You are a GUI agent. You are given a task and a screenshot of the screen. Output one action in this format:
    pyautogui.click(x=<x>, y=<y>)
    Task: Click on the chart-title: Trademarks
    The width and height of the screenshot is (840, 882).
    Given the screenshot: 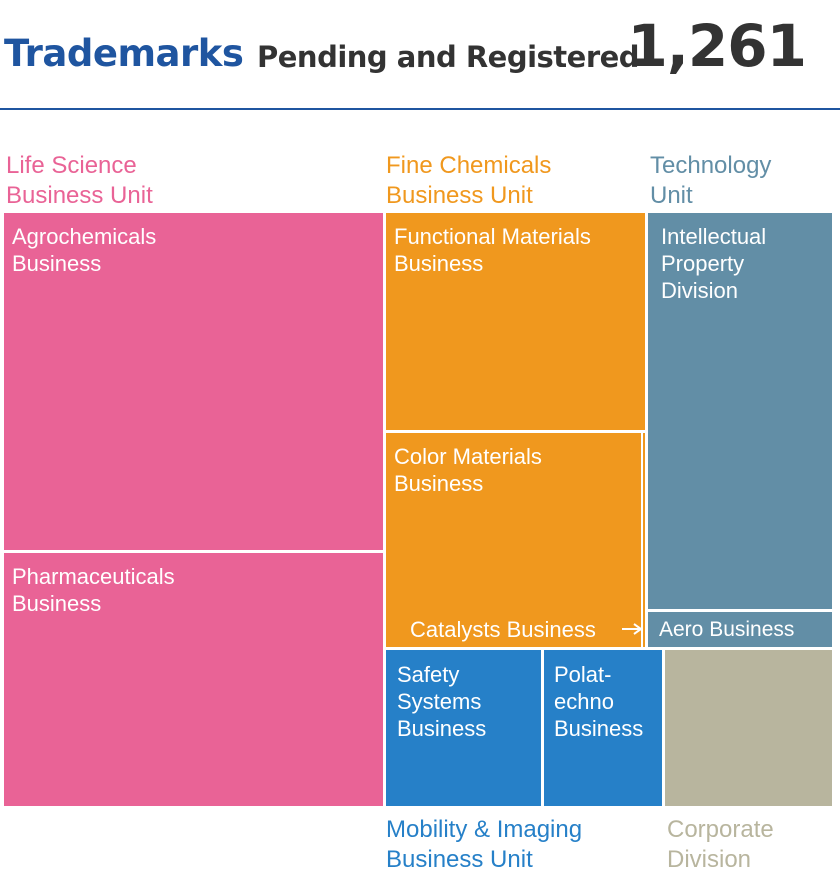 What is the action you would take?
    pyautogui.click(x=124, y=53)
    